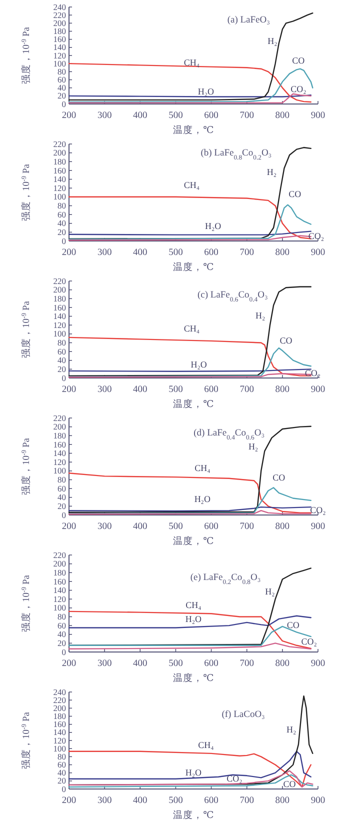  I want to click on text: (e) LaFe$_{0.2}$Co$_{0.8}$O₃, so click(225, 579).